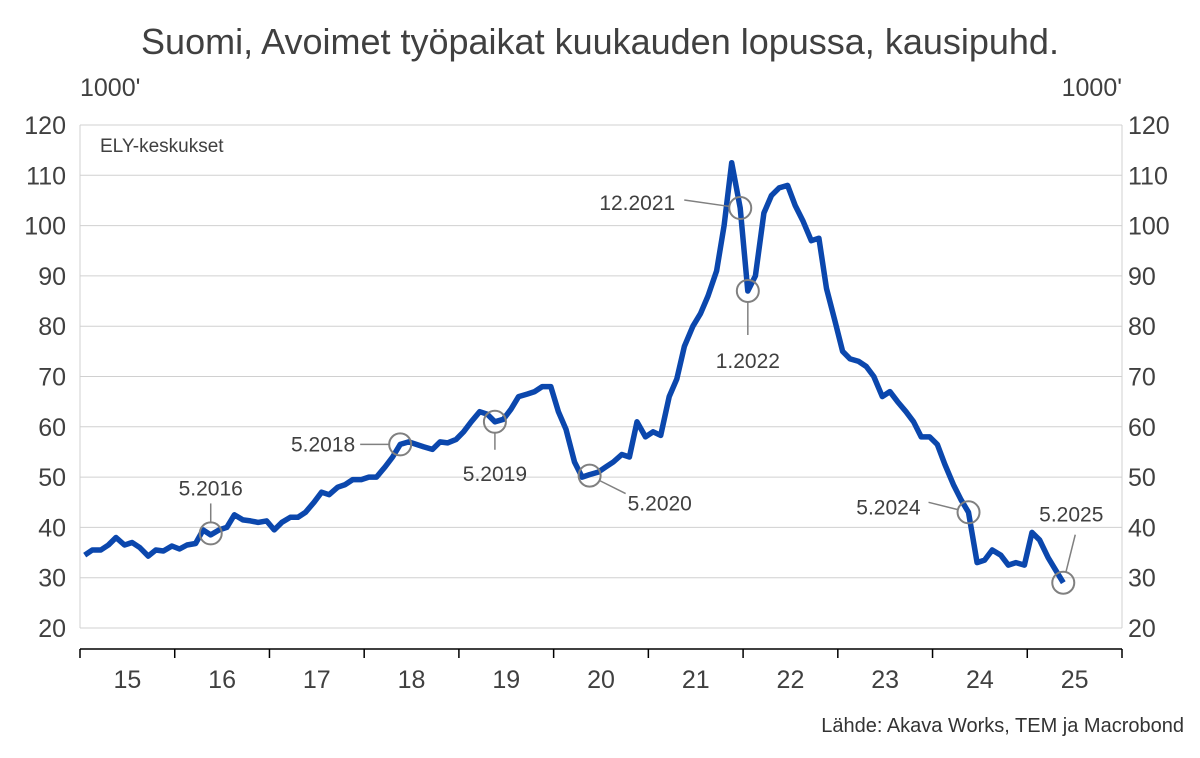  What do you see at coordinates (52, 478) in the screenshot?
I see `y-tick-label-left: 50` at bounding box center [52, 478].